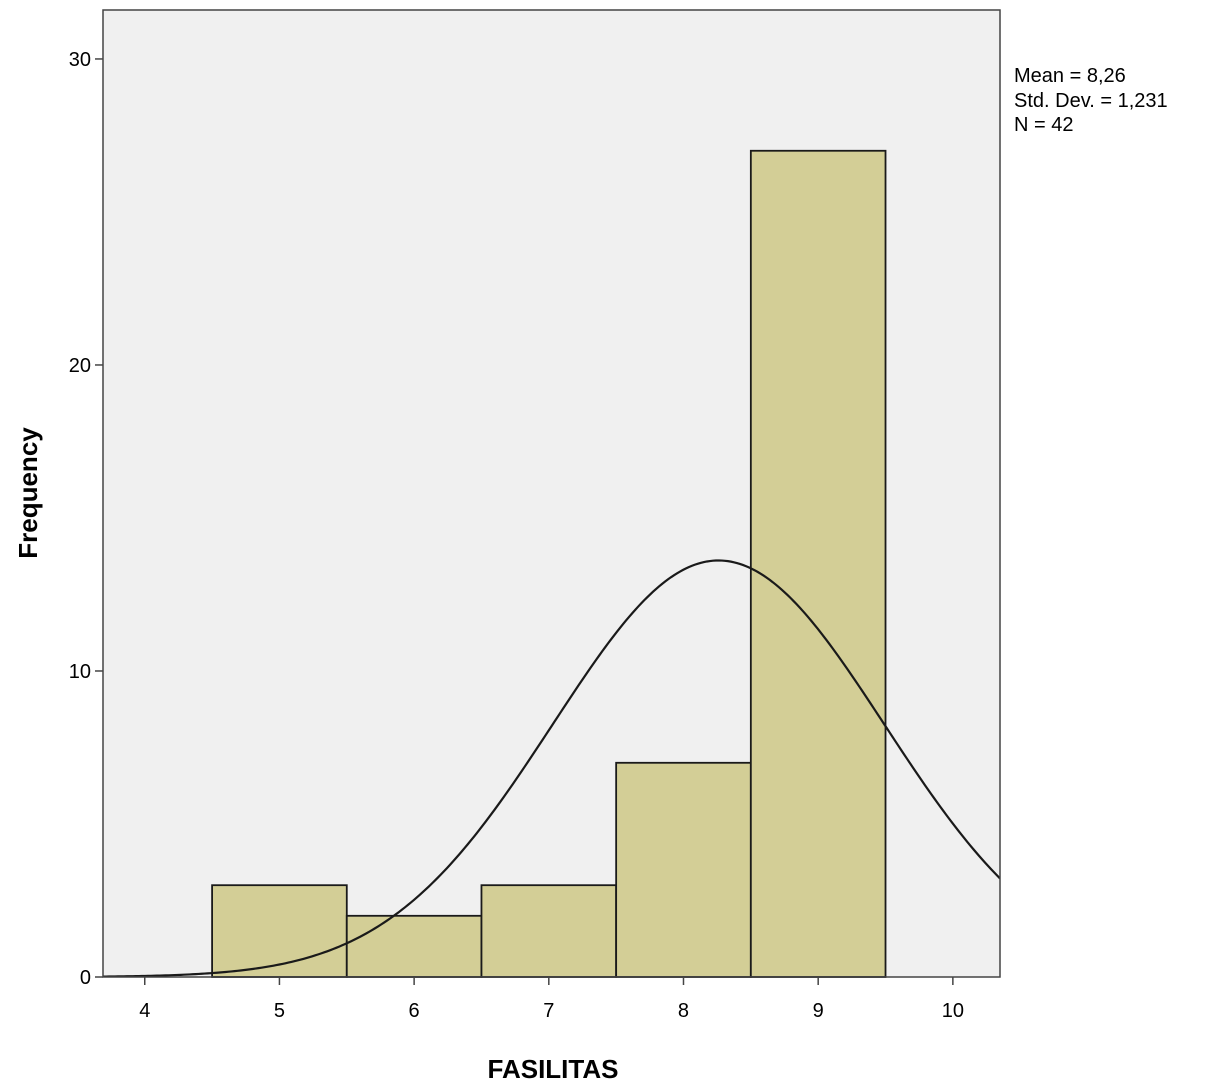 The height and width of the screenshot is (1084, 1206). I want to click on x-axis-title: FASILITAS, so click(553, 1069).